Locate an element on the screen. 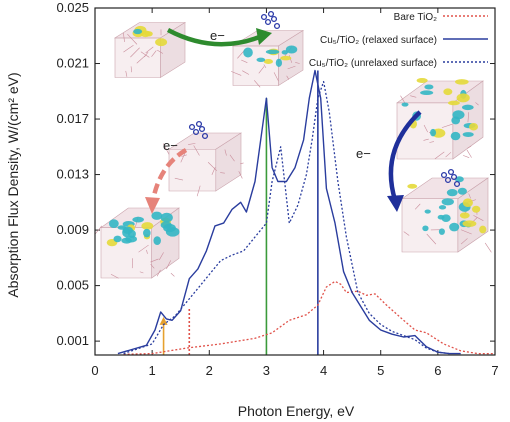 The width and height of the screenshot is (510, 422). cluster-illustration-top-right is located at coordinates (440, 119).